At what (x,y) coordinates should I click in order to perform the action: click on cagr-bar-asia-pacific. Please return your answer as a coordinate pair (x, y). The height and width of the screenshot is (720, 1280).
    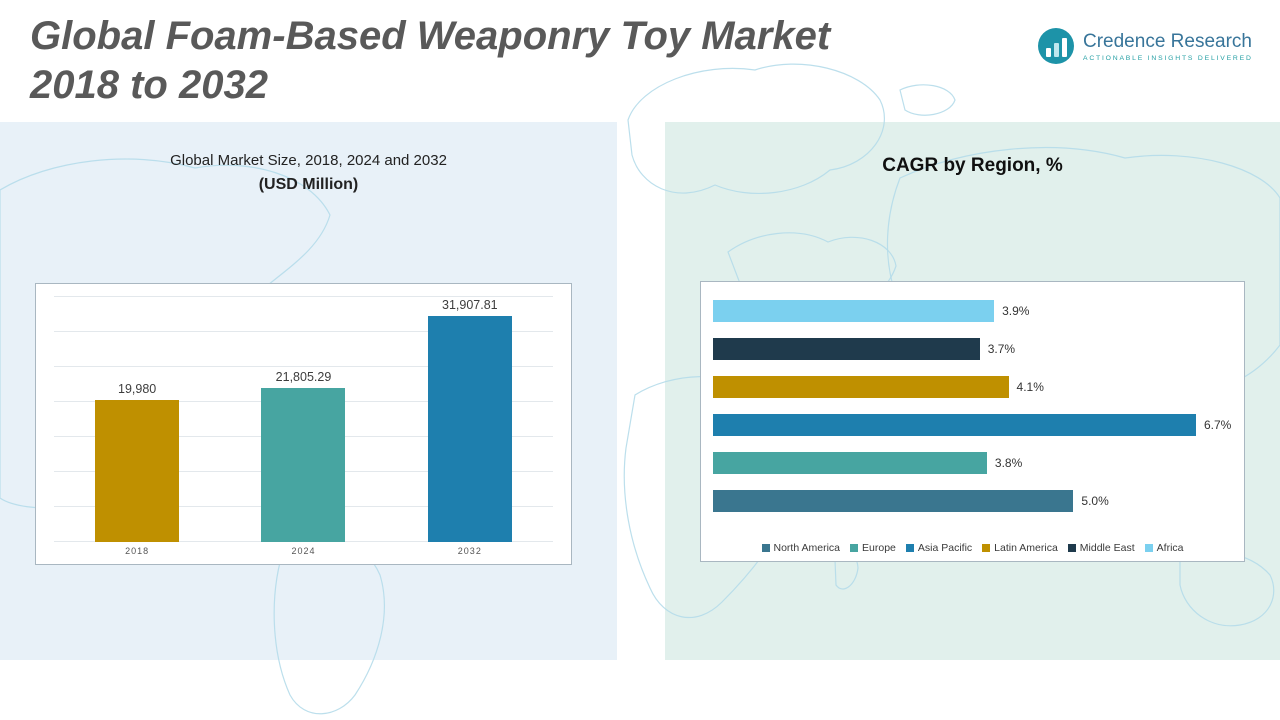
    Looking at the image, I should click on (954, 425).